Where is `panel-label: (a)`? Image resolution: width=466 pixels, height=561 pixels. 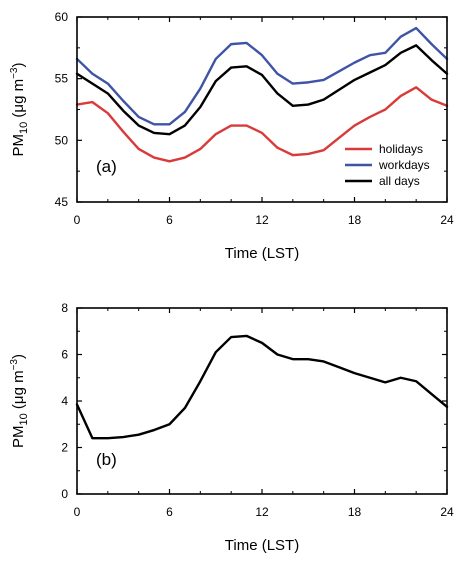
panel-label: (a) is located at coordinates (106, 166).